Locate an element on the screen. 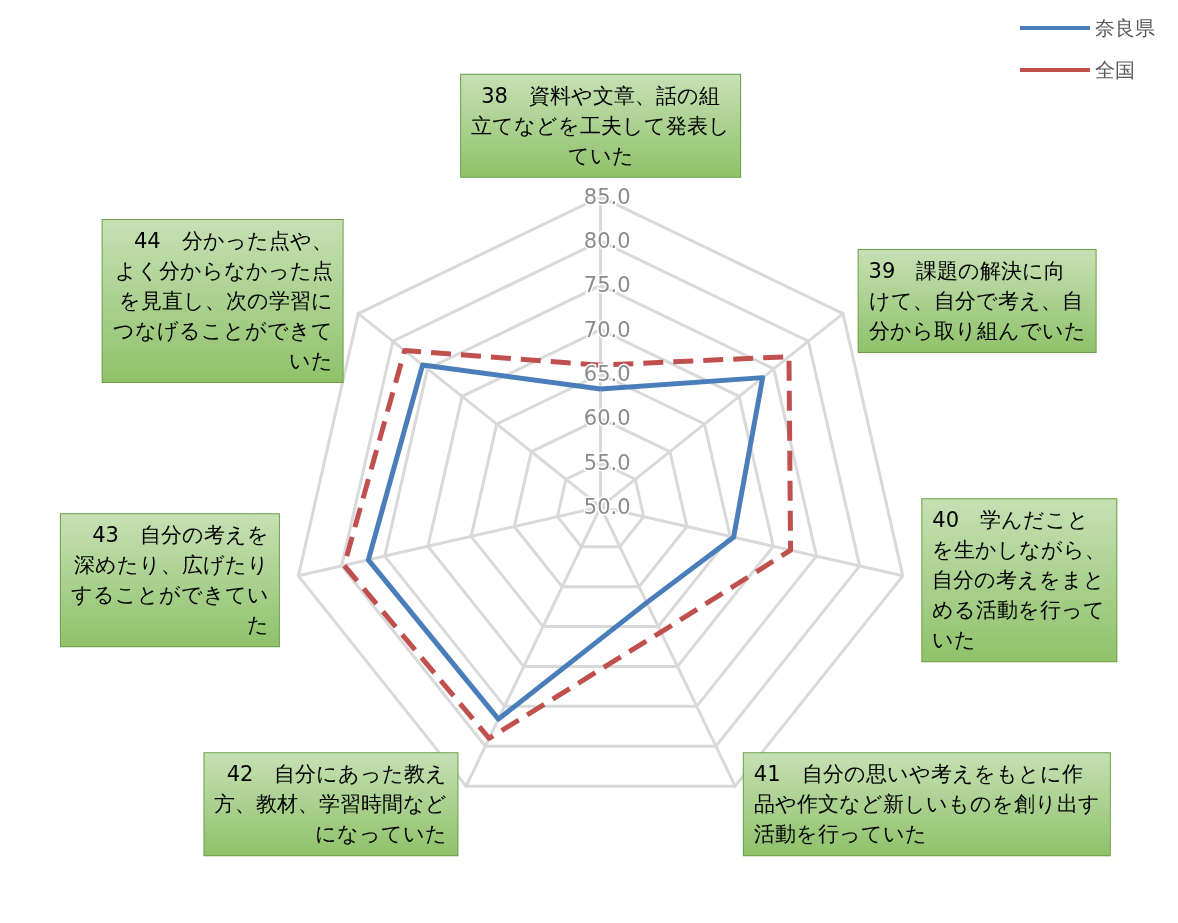 The height and width of the screenshot is (923, 1178). spoke-label: 38 資料や文章、話の組立てなどを工夫して発表していた is located at coordinates (601, 125).